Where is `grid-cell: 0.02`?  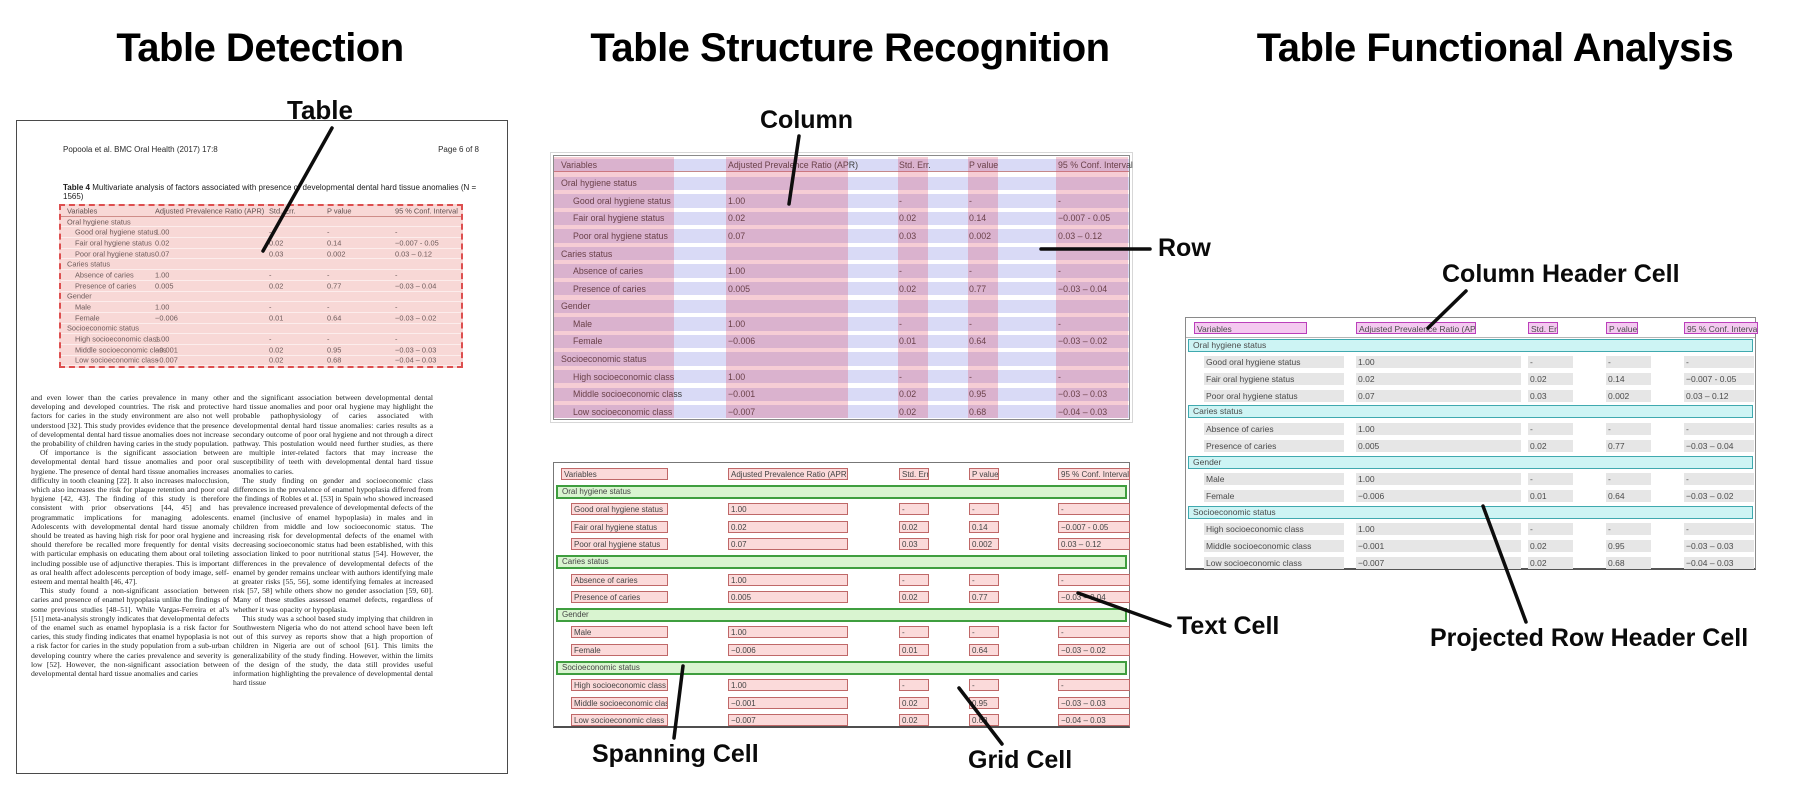
grid-cell: 0.02 is located at coordinates (914, 526).